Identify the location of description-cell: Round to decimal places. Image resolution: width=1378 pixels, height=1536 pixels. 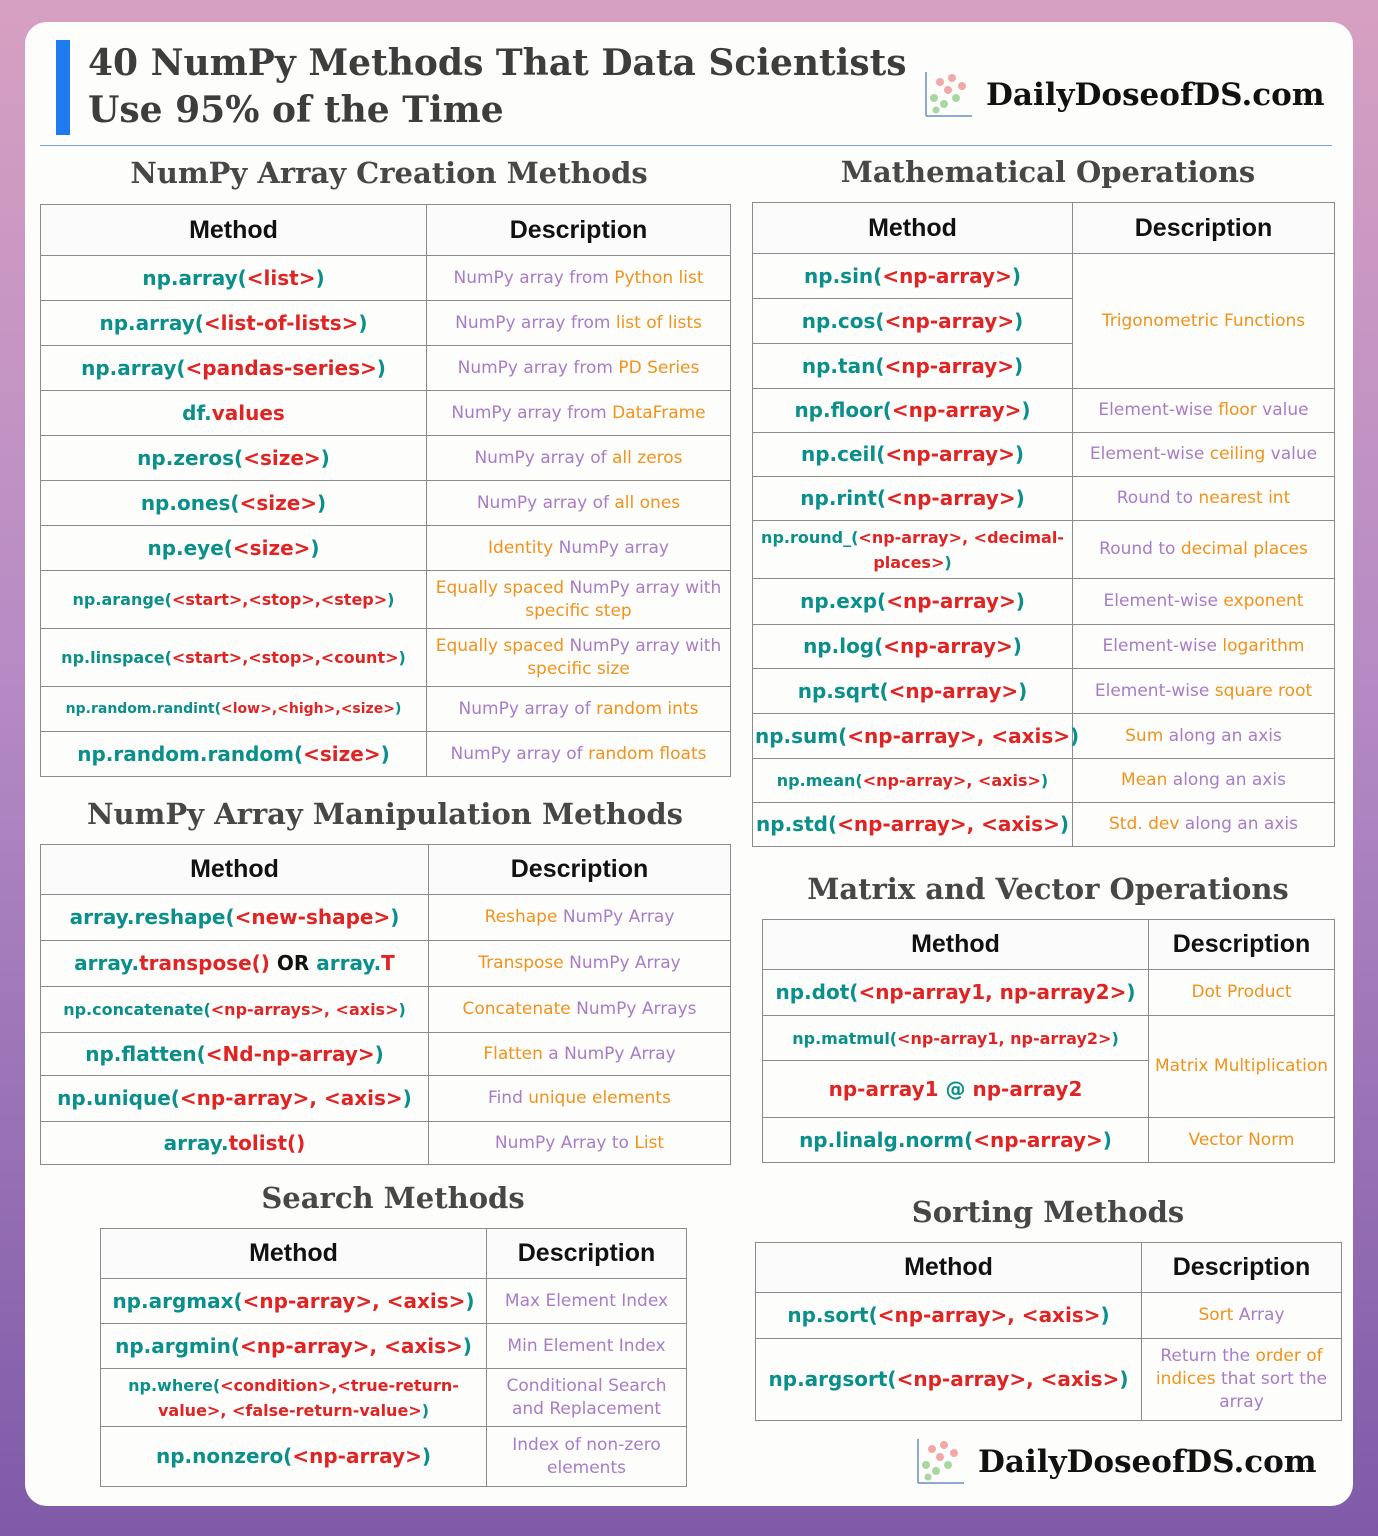
(1203, 549).